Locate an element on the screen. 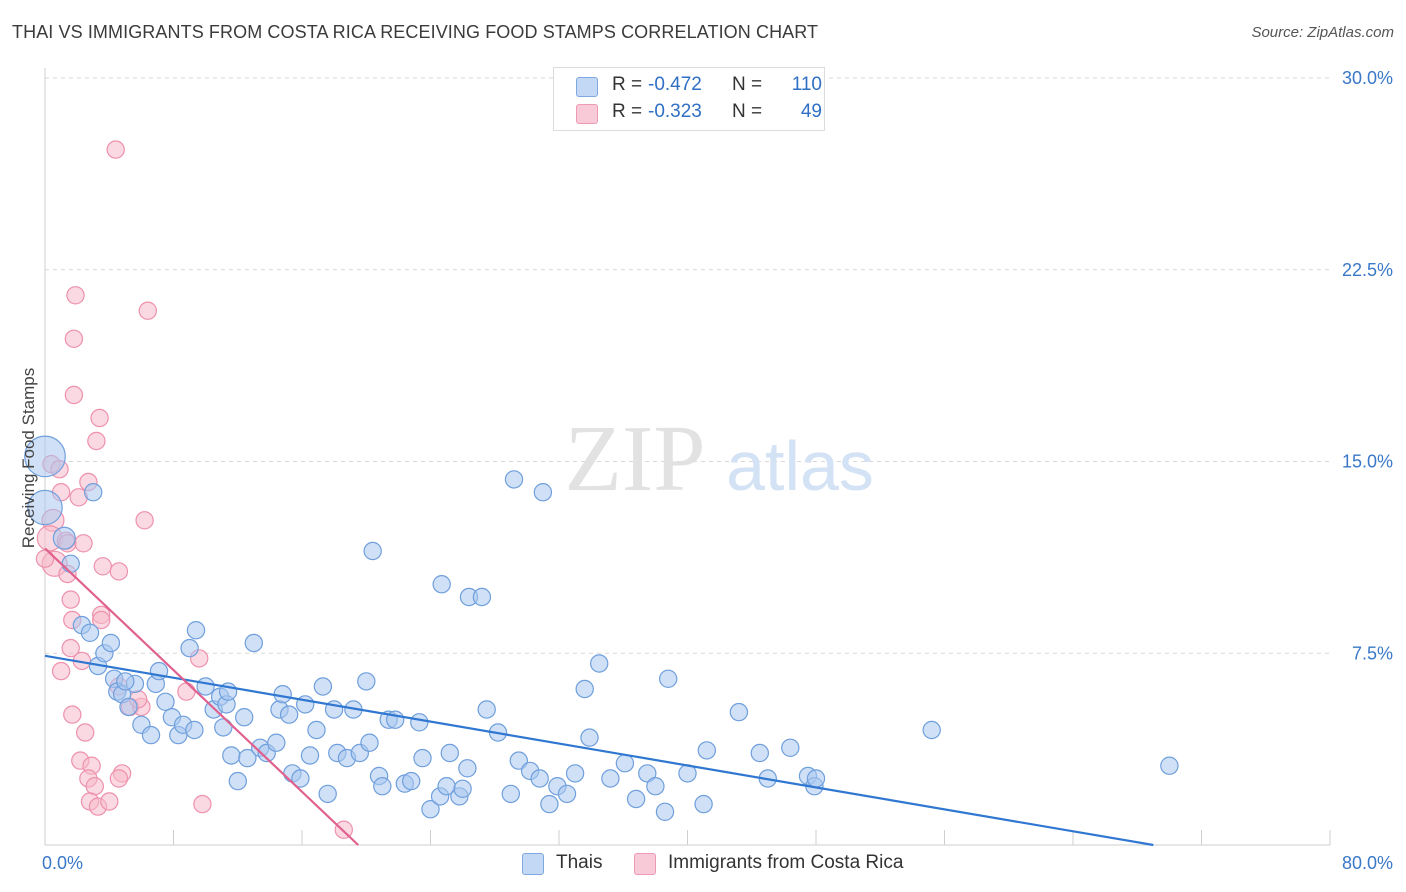 This screenshot has width=1406, height=892. stats-legend: R = -0.472 N = 110 R = -0.323 N = 49 is located at coordinates (689, 99).